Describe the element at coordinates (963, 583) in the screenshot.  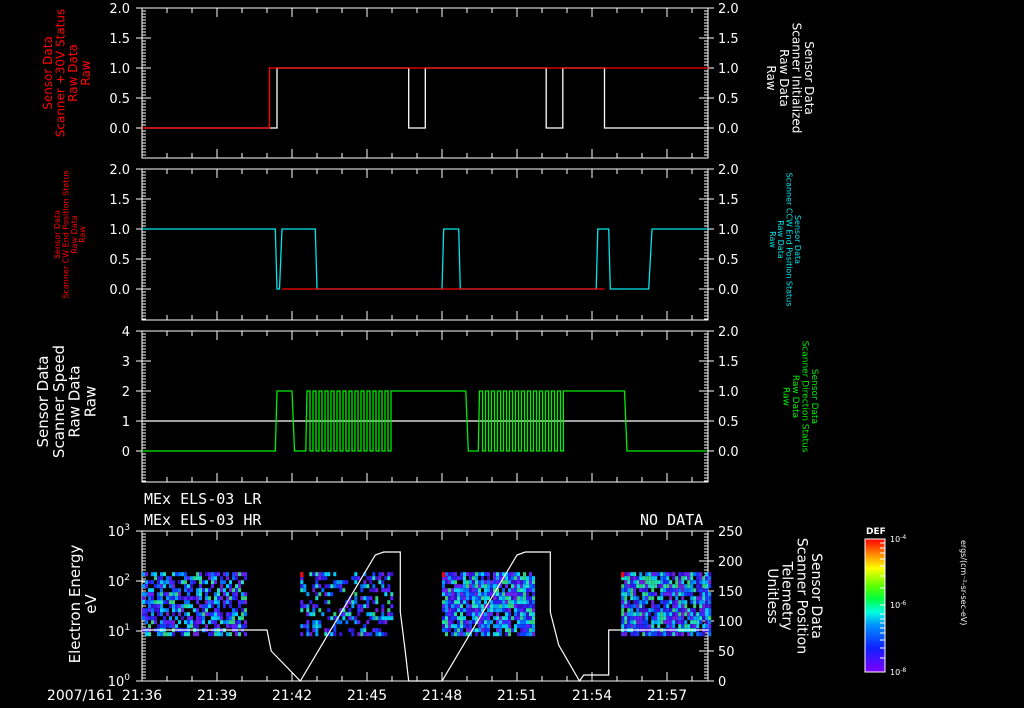
I see `colorbar-unit: ergs/(cm⁻²-sr-sec-eV)` at that location.